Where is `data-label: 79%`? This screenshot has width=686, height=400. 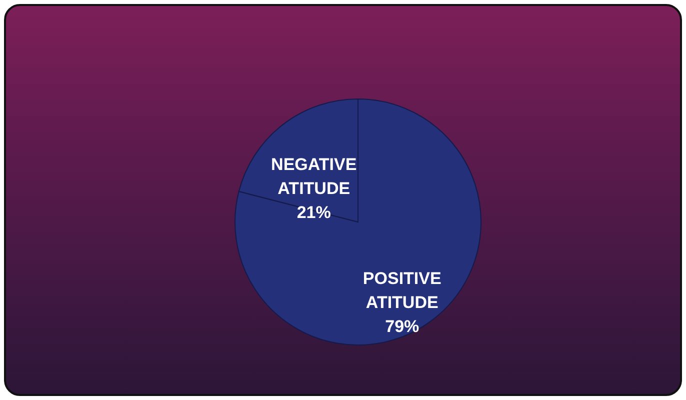
data-label: 79% is located at coordinates (402, 326).